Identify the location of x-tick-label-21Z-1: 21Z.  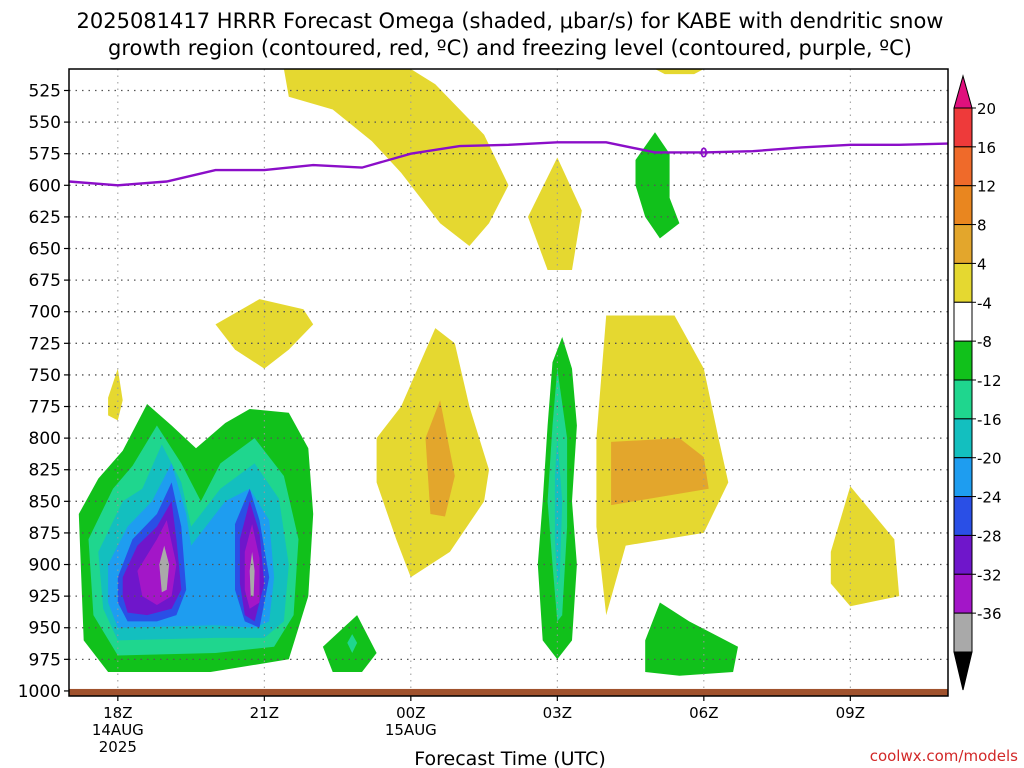
(264, 713).